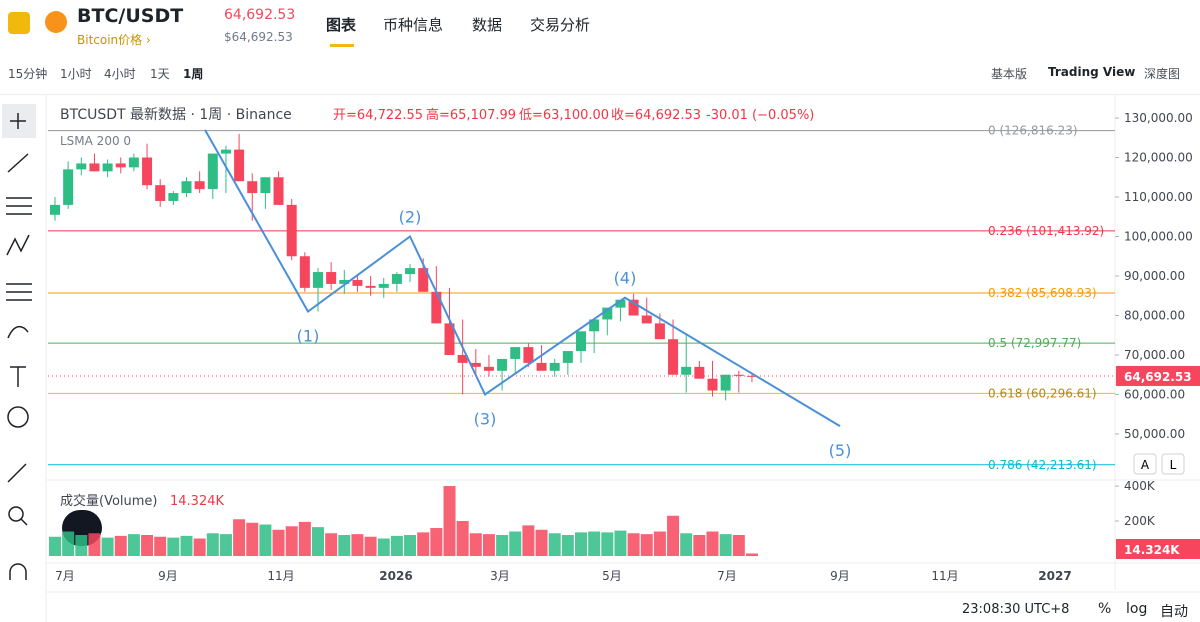  What do you see at coordinates (28, 74) in the screenshot?
I see `interval: 15分钟` at bounding box center [28, 74].